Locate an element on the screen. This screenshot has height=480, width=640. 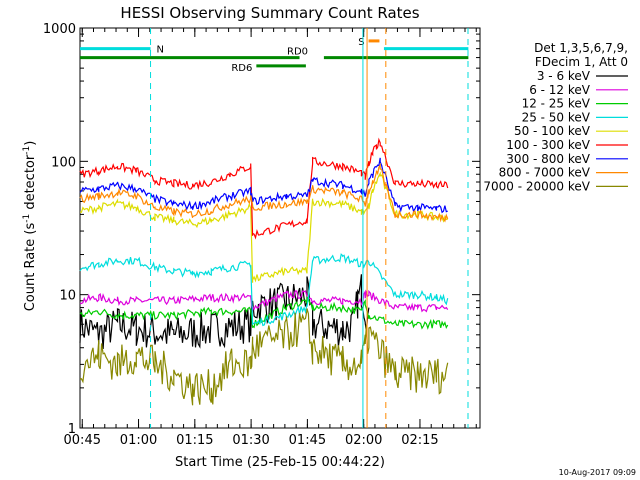
legend-label: 25 - 50 keV is located at coordinates (556, 117).